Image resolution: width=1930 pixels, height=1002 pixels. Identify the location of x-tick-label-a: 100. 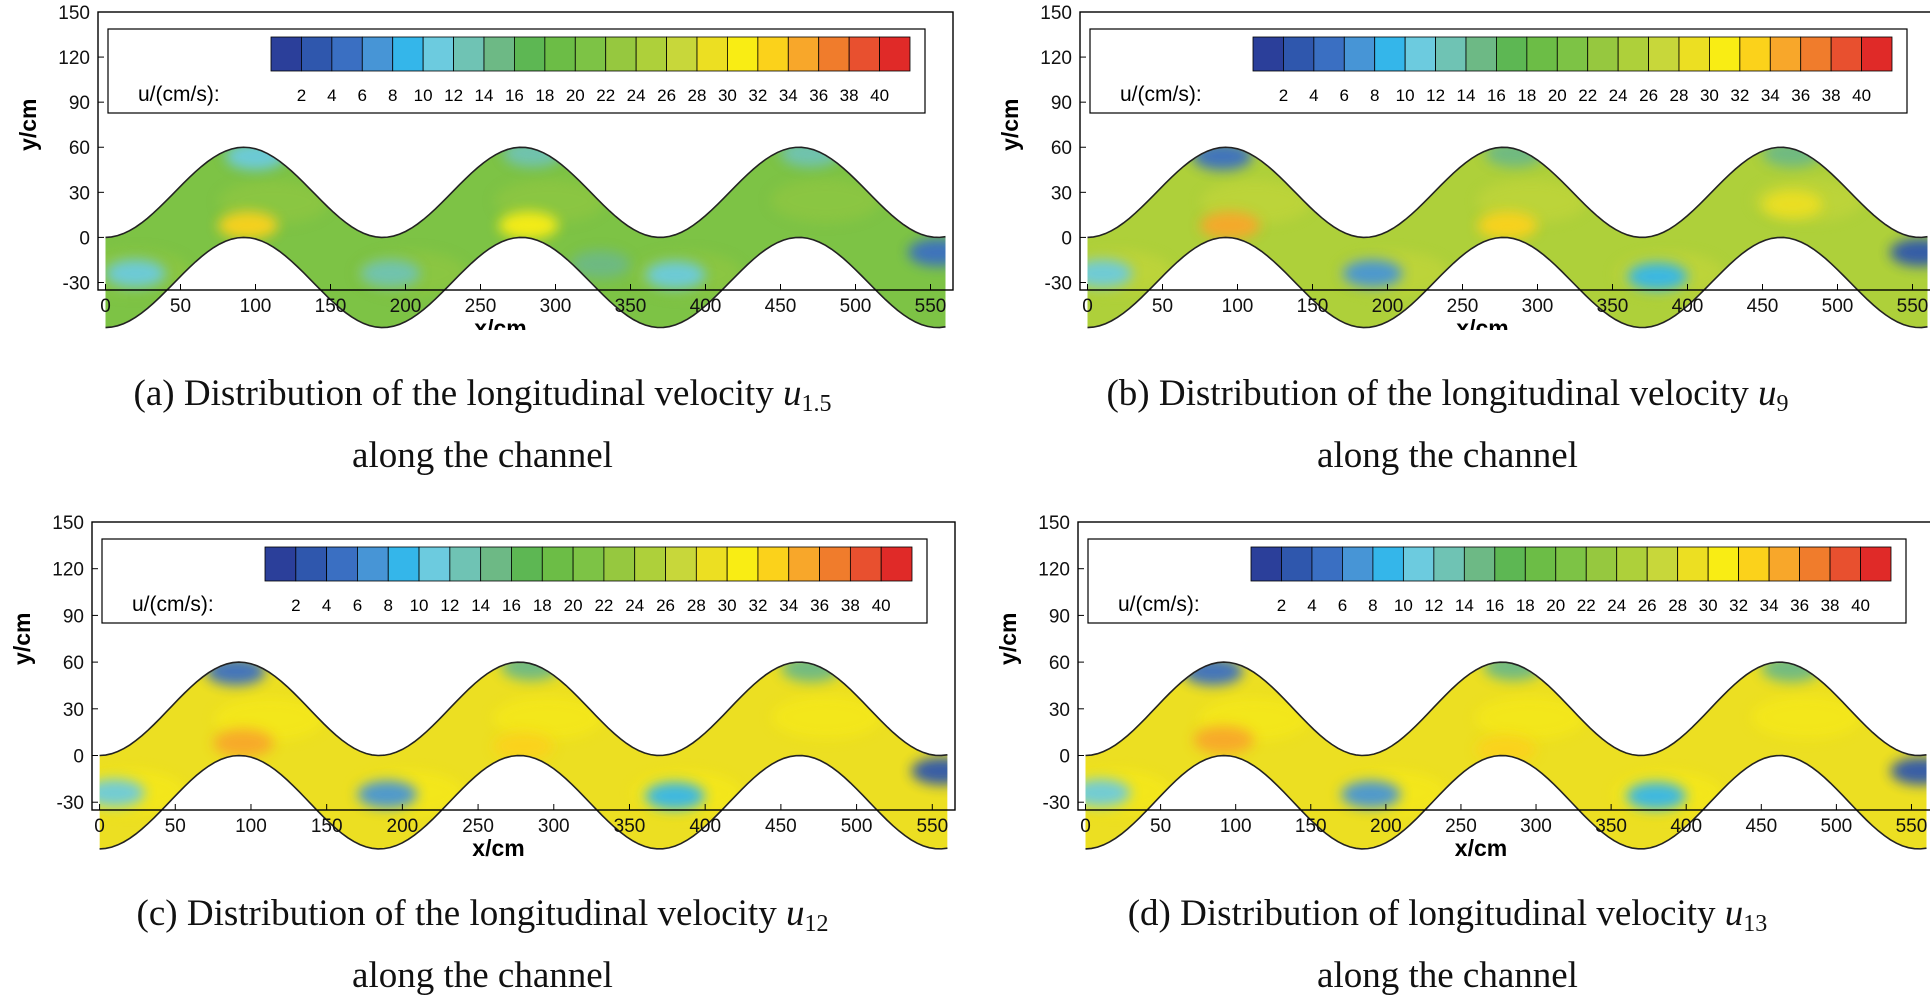
(256, 306).